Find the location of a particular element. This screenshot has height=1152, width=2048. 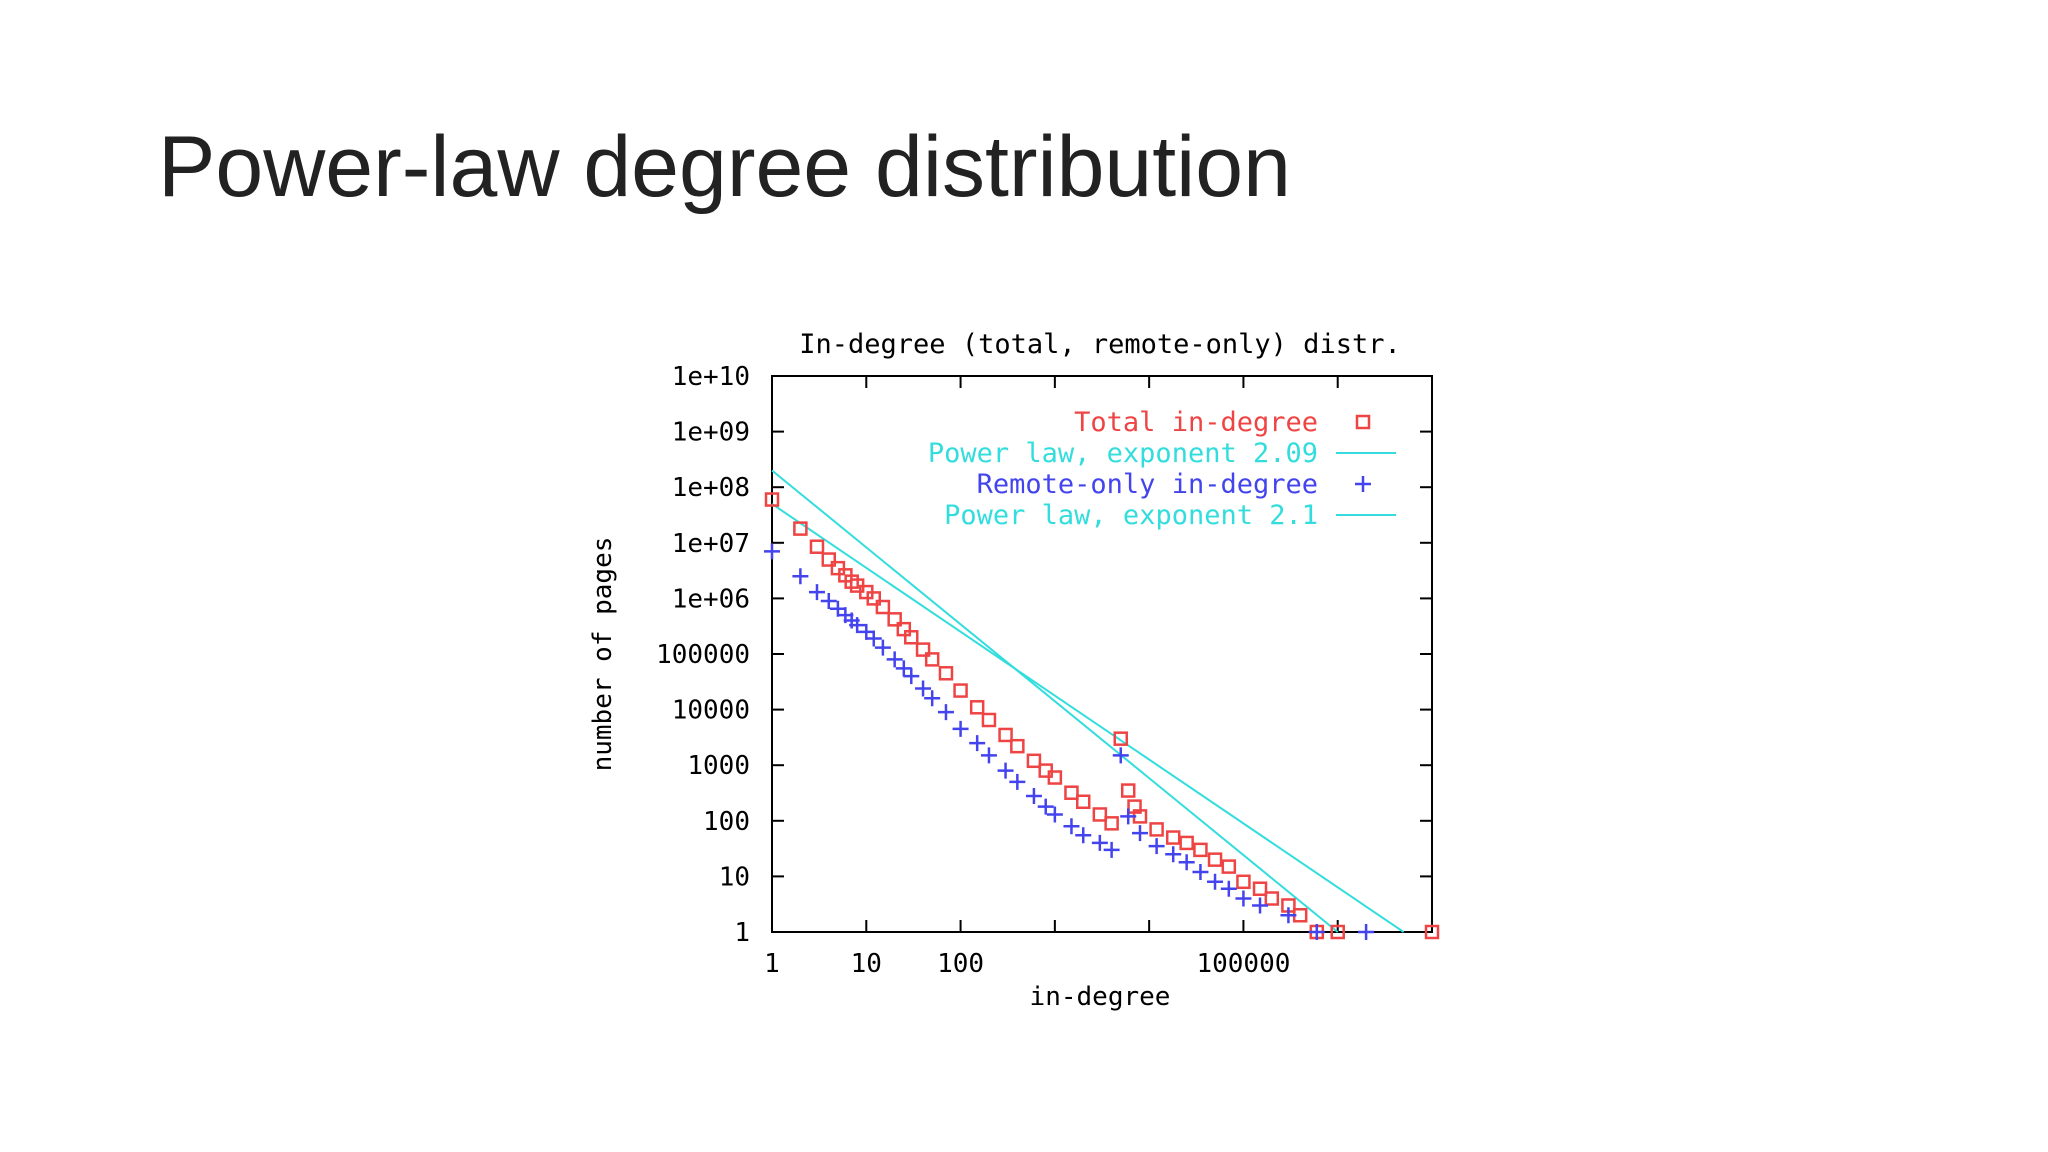

y-tick-label: 10000 is located at coordinates (711, 711).